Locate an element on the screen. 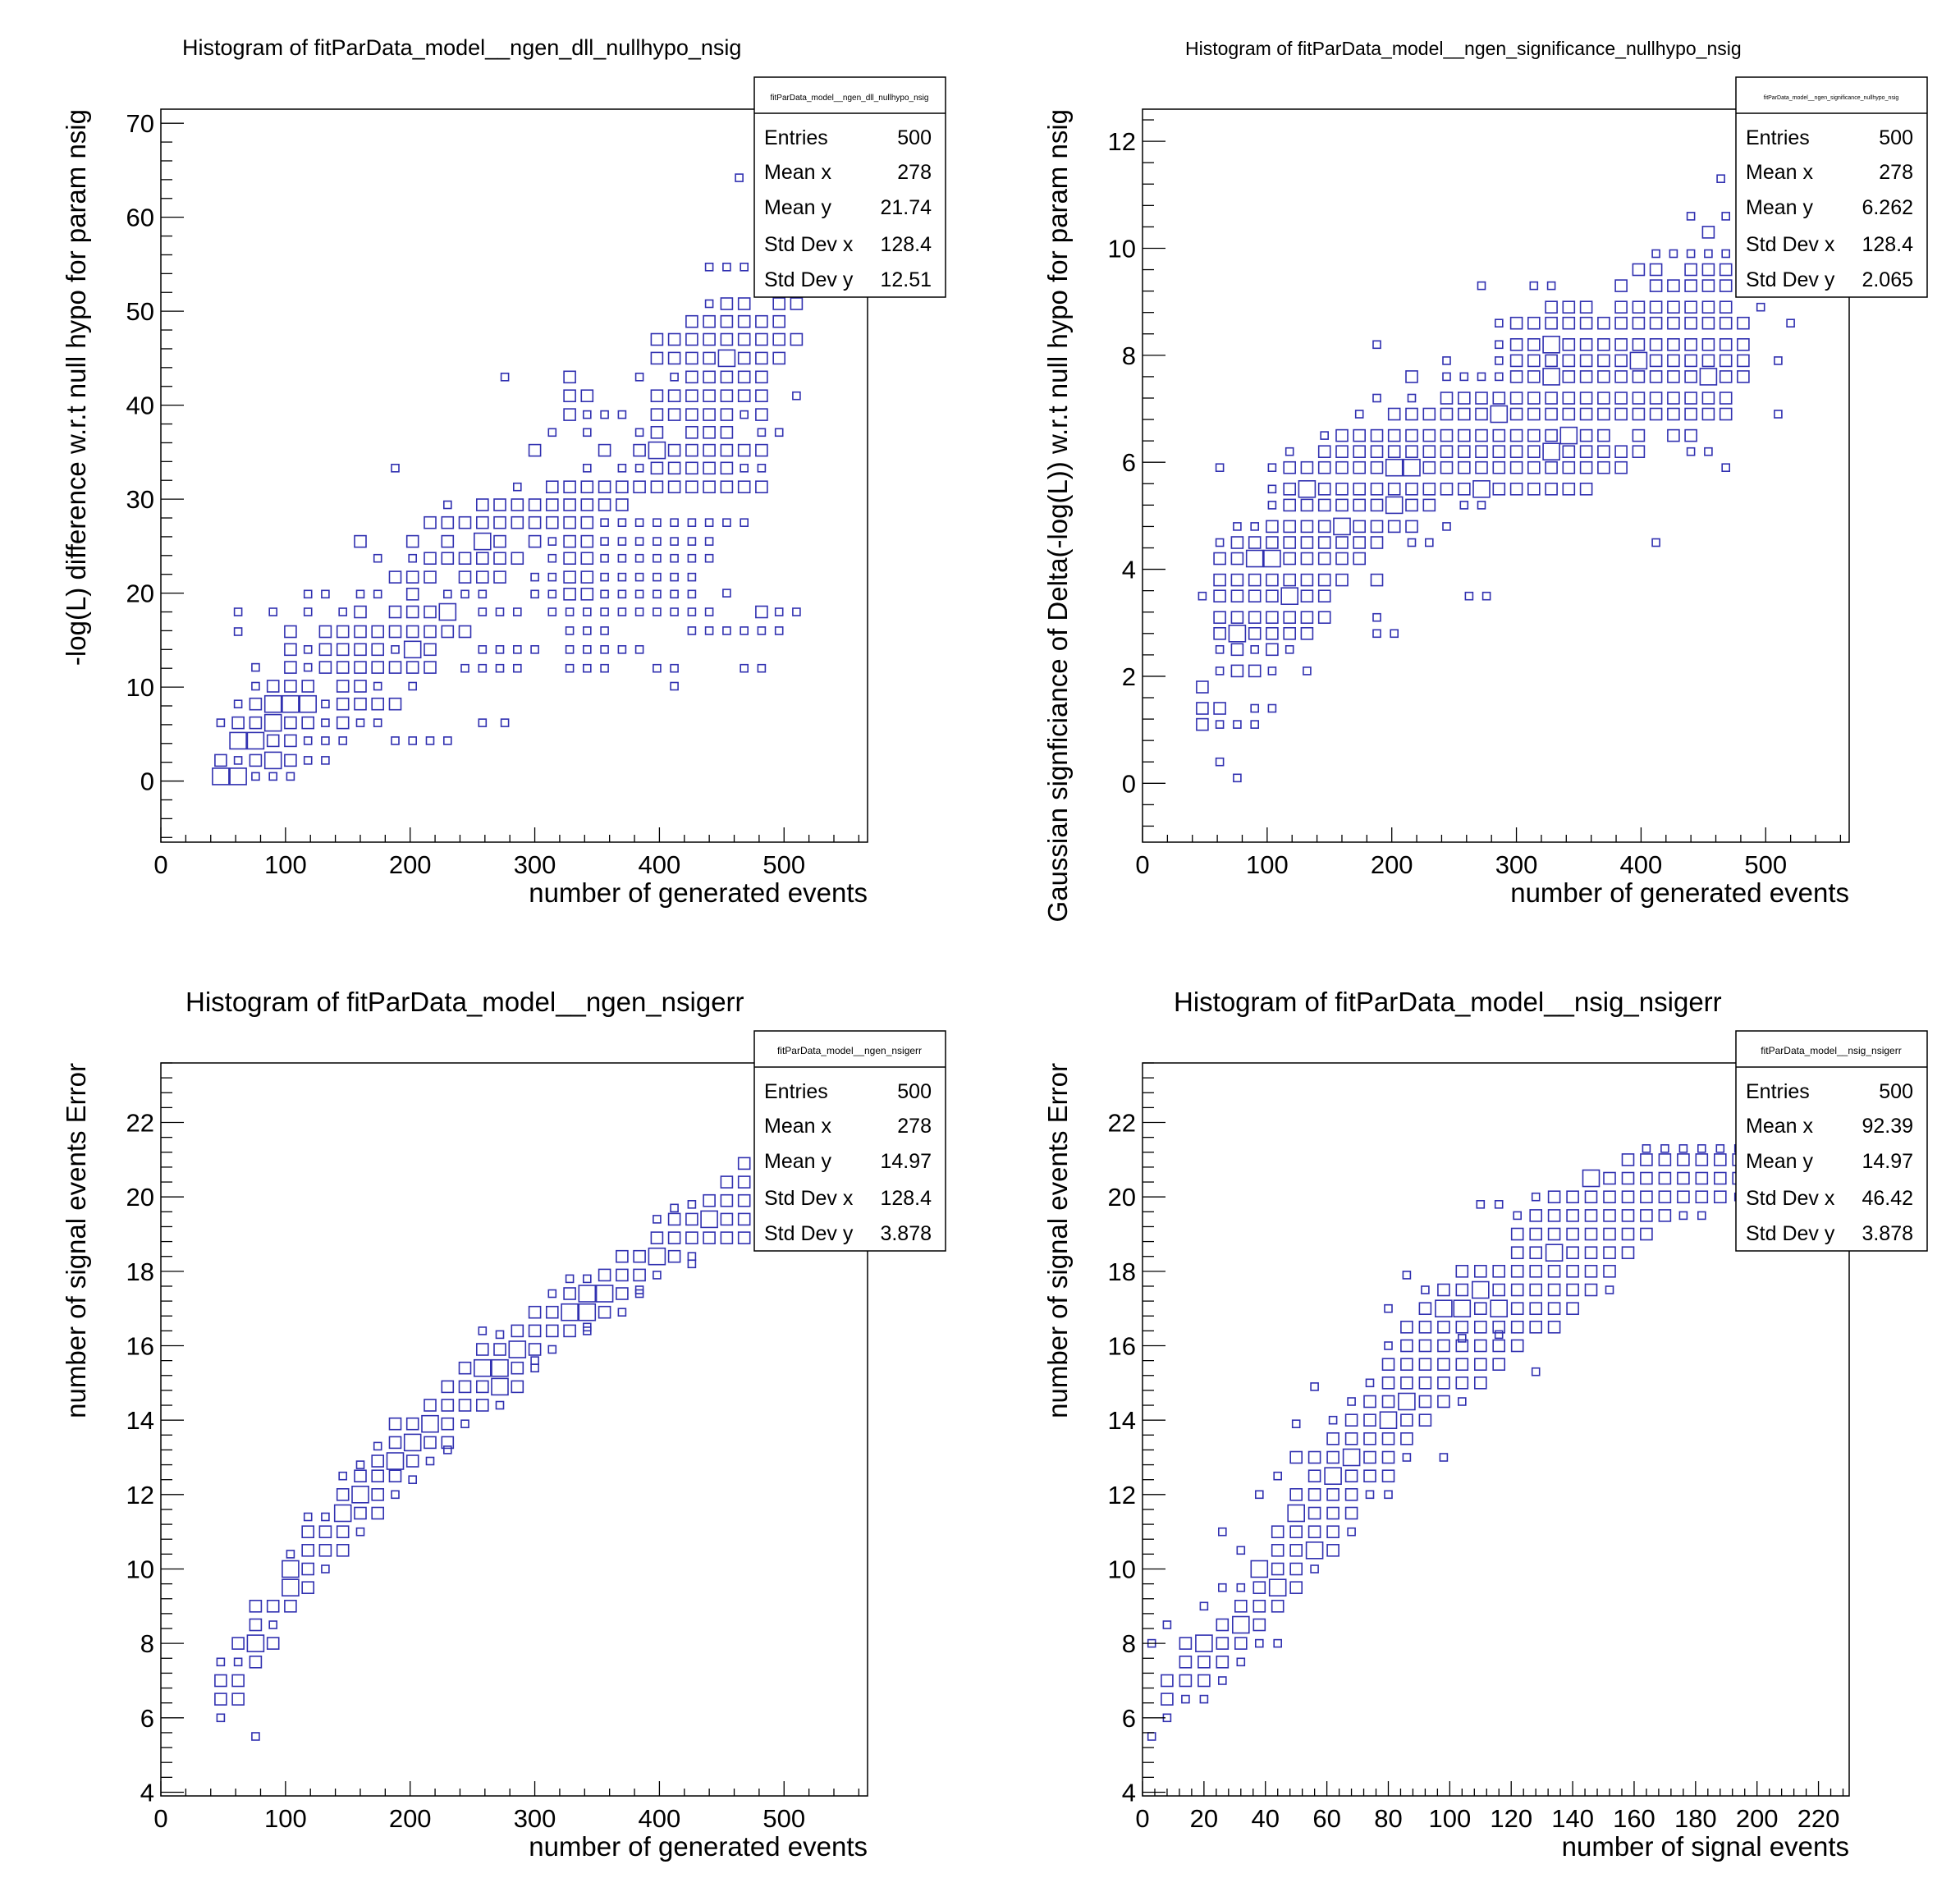  y-tick-label: 4 is located at coordinates (1129, 1792).